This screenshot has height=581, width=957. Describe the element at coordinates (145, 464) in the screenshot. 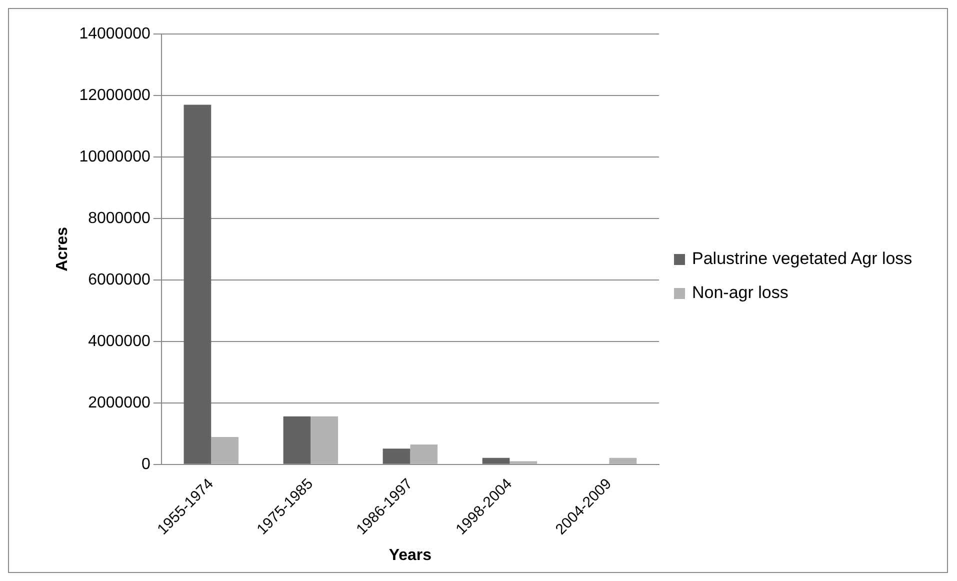

I see `y-tick-label: 0` at that location.